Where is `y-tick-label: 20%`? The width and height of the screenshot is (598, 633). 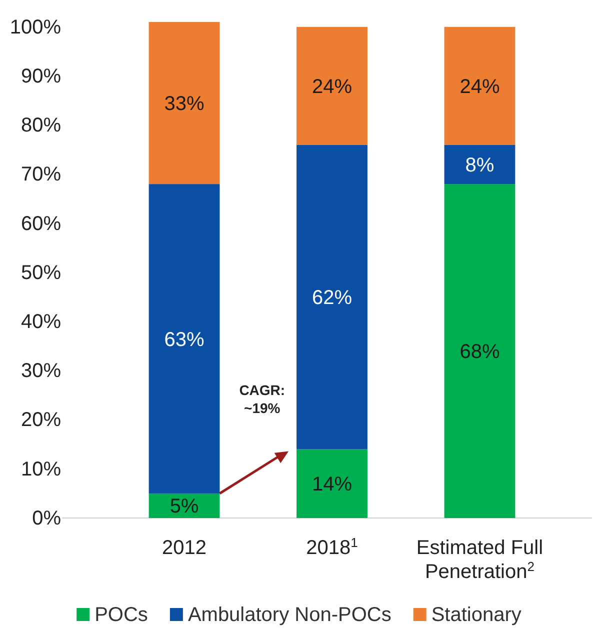 y-tick-label: 20% is located at coordinates (41, 420).